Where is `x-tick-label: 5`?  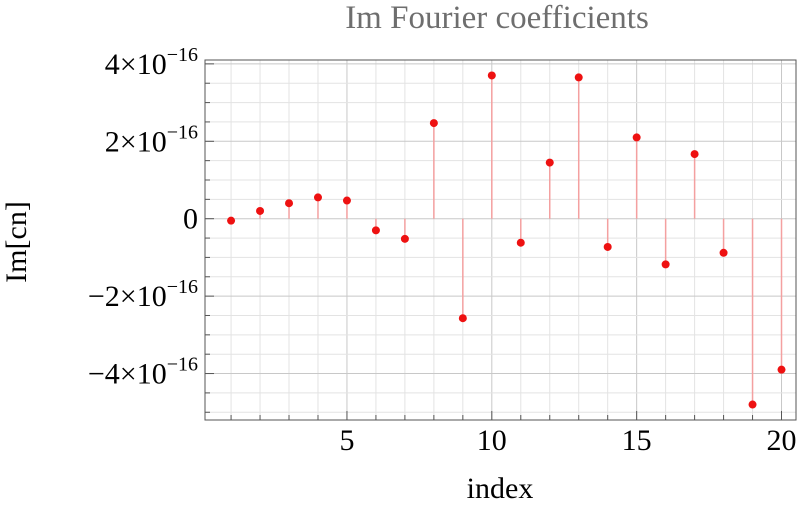
x-tick-label: 5 is located at coordinates (346, 440).